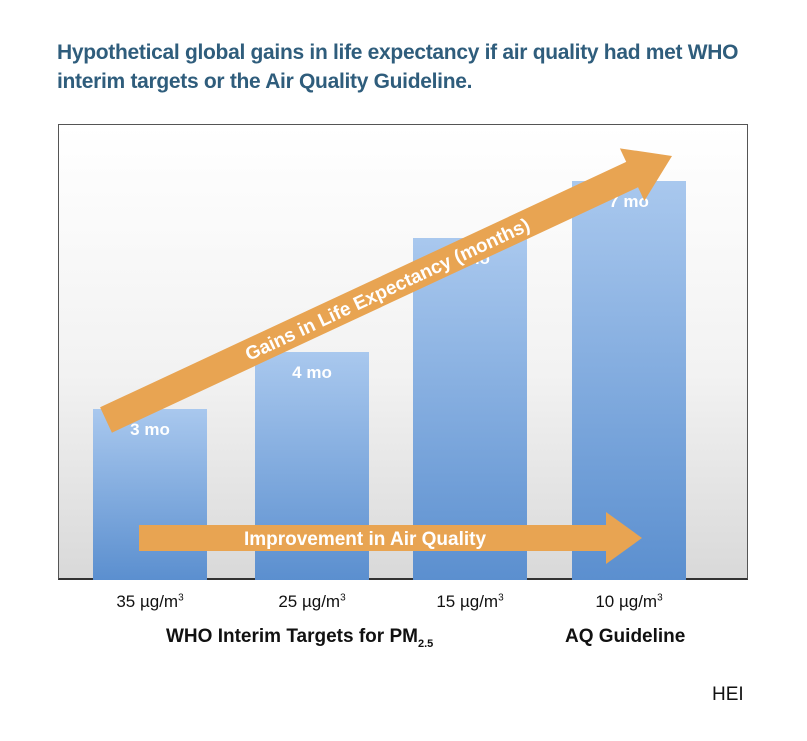 Image resolution: width=807 pixels, height=741 pixels. Describe the element at coordinates (728, 694) in the screenshot. I see `source-credit: HEI` at that location.